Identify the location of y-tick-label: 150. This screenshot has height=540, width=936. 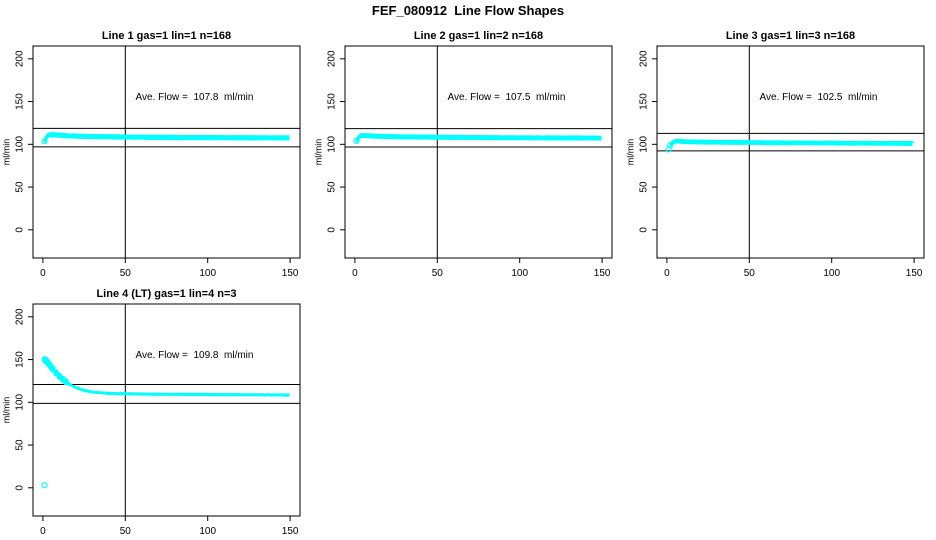
(20, 101).